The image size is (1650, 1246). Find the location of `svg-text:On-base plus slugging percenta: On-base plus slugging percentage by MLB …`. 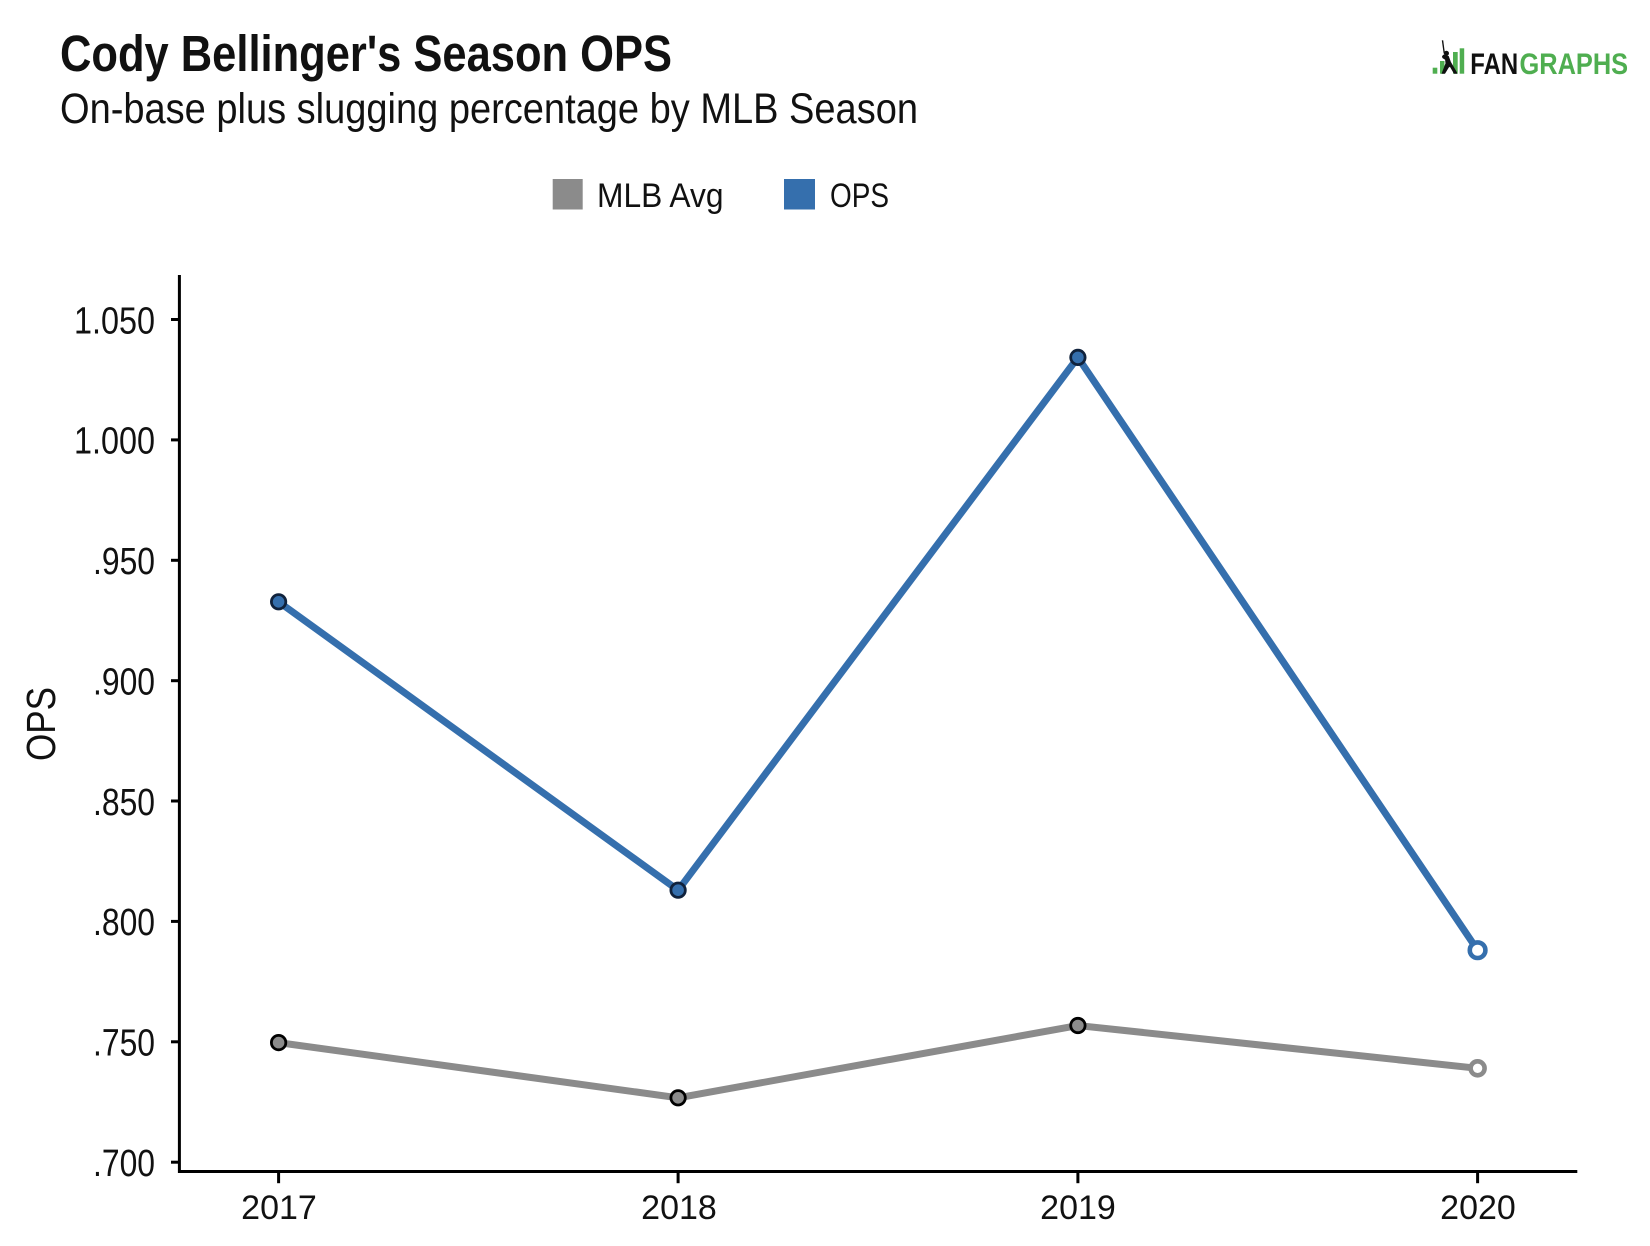

svg-text:On-base plus slugging percenta: On-base plus slugging percentage by MLB … is located at coordinates (489, 109).